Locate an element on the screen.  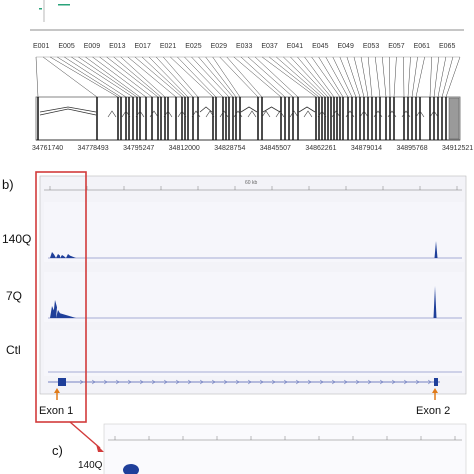
exon-label: E037 is located at coordinates (269, 46).